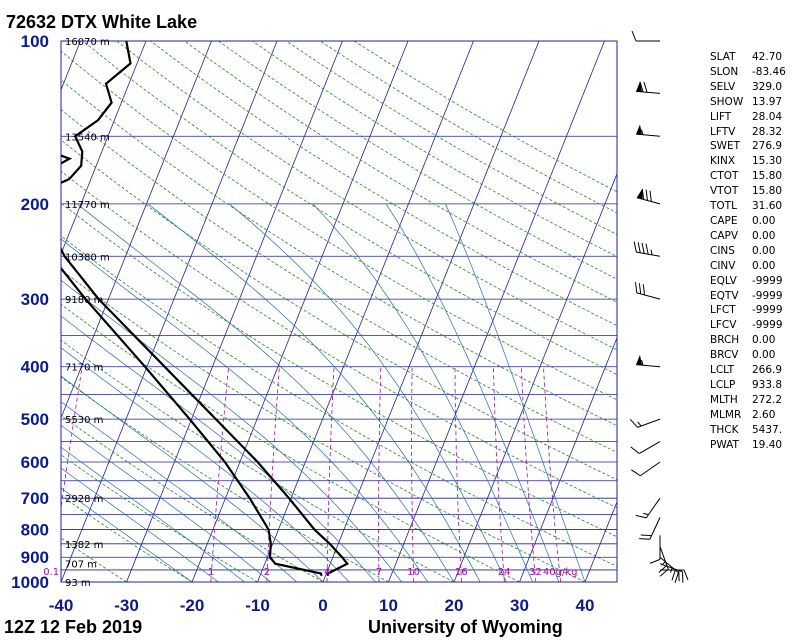 The image size is (800, 640). I want to click on index-value: 329.0, so click(767, 86).